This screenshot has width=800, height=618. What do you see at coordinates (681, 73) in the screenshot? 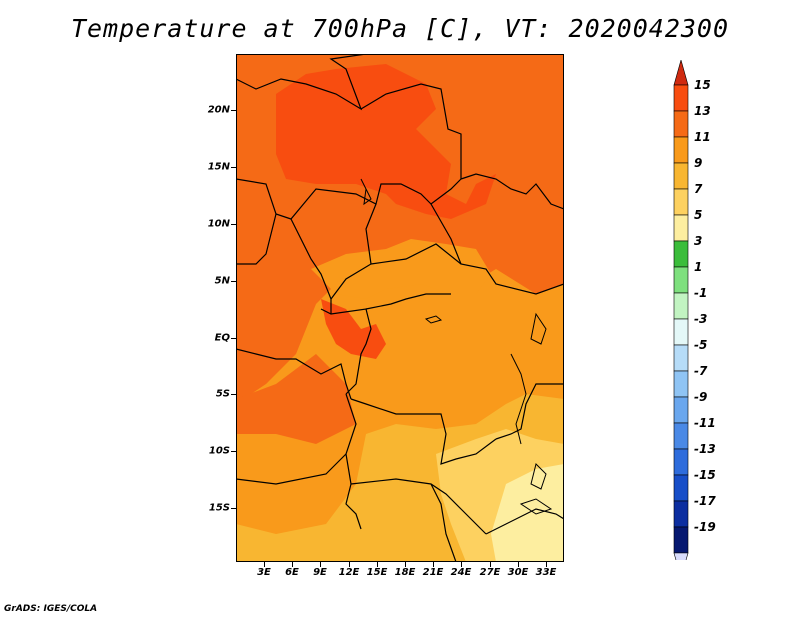
I see `colorbar-top-arrow` at bounding box center [681, 73].